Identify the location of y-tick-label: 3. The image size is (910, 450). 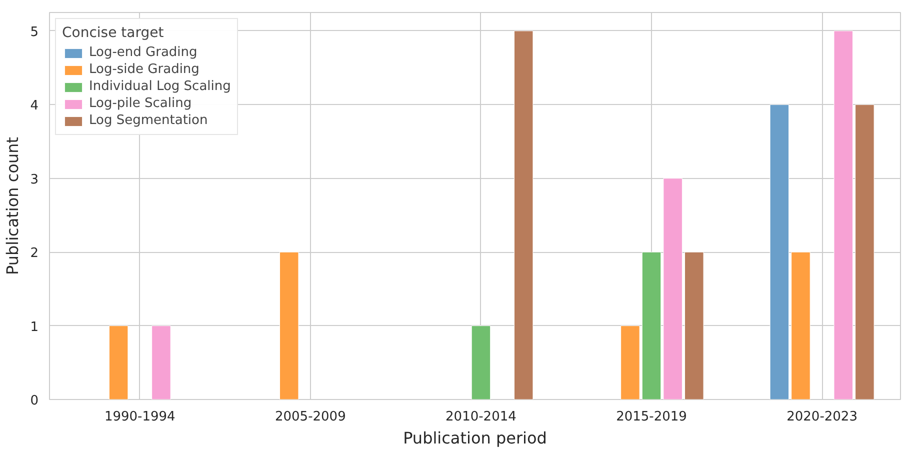
(34, 180).